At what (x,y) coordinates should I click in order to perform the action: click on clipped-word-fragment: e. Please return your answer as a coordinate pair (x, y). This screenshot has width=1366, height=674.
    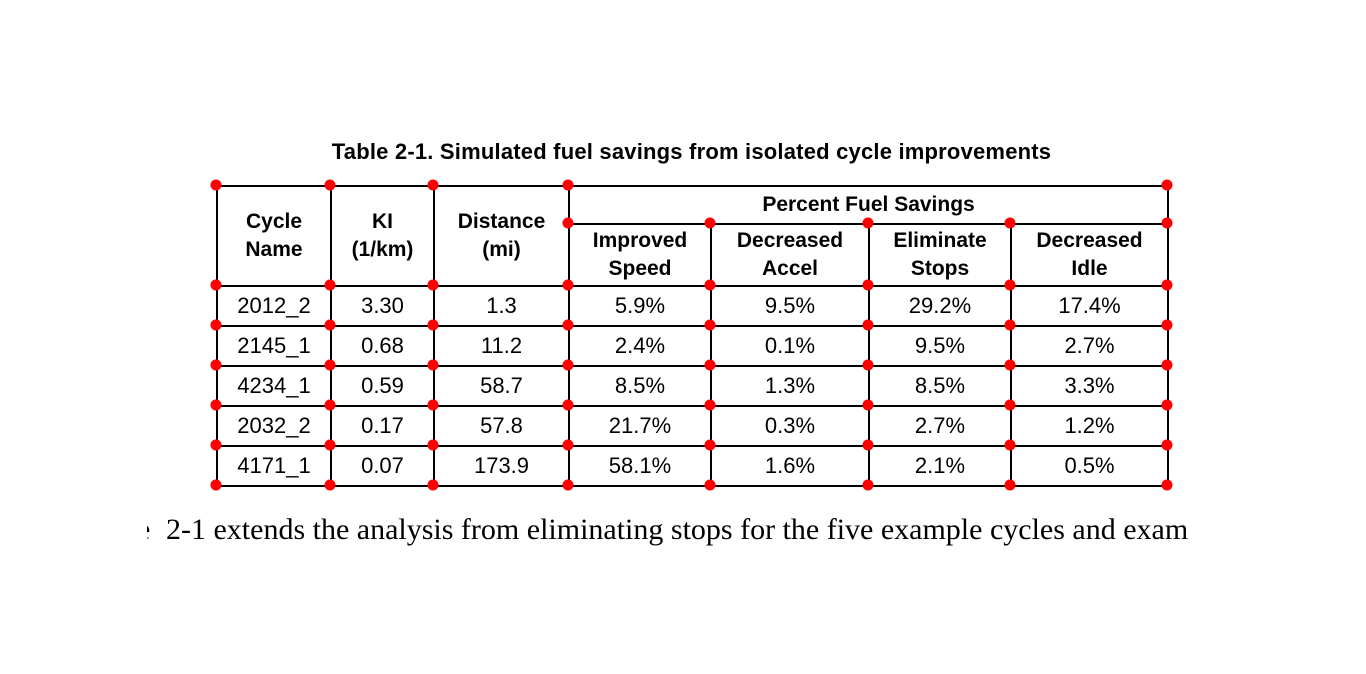
    Looking at the image, I should click on (150, 530).